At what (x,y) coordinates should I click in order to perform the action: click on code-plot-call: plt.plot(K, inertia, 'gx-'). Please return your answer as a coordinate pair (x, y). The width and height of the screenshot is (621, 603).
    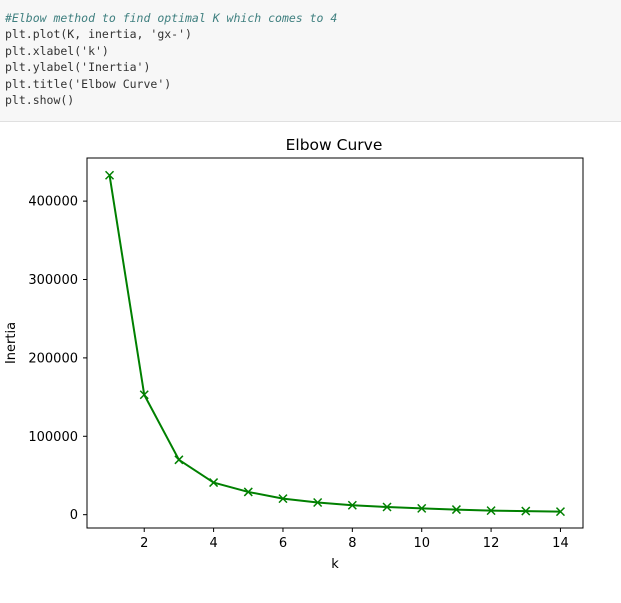
    Looking at the image, I should click on (98, 34).